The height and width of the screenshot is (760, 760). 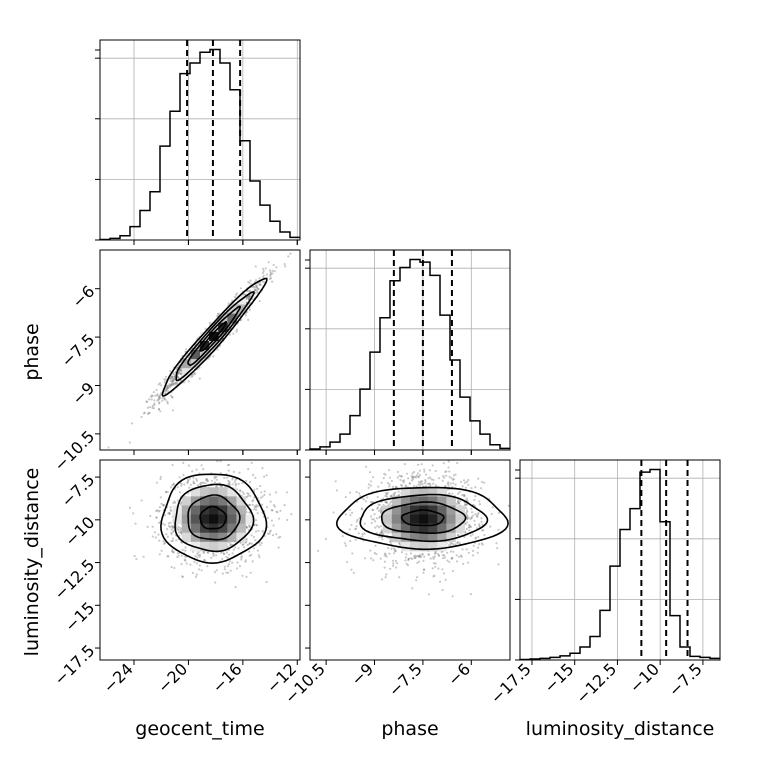 What do you see at coordinates (620, 560) in the screenshot?
I see `panel-frame-hist-luminosity_distance` at bounding box center [620, 560].